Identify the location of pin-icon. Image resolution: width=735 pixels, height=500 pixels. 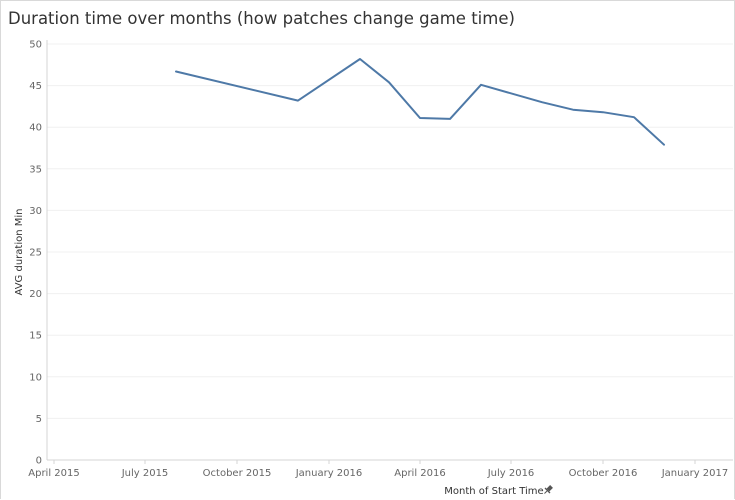
(548, 490).